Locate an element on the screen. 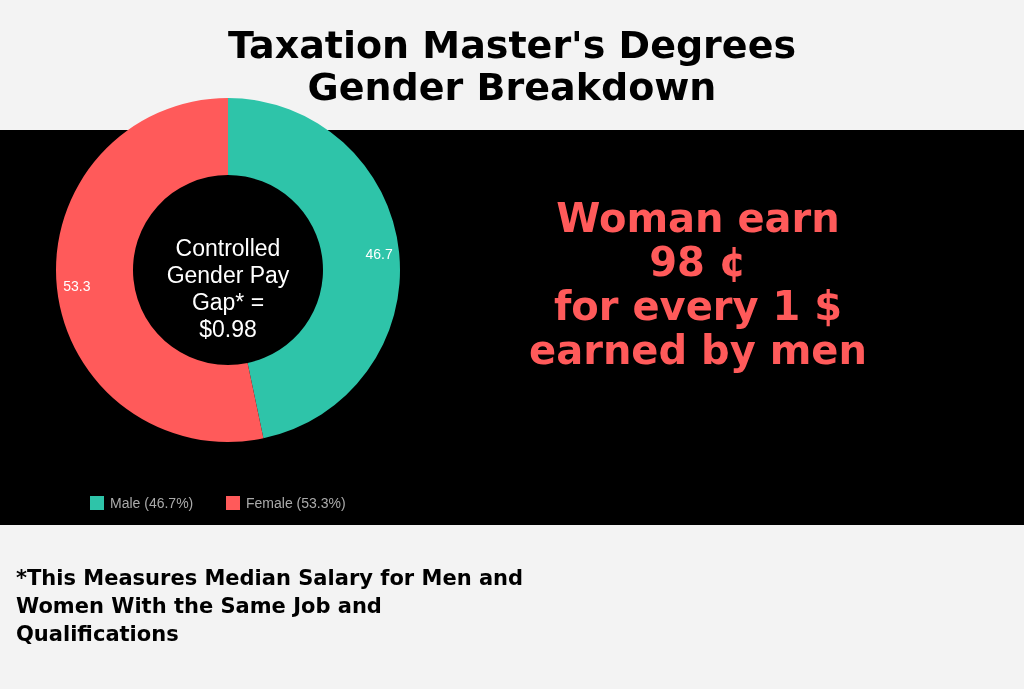  text: Woman earn 98 ¢ for every 1 $ earned by men is located at coordinates (698, 284).